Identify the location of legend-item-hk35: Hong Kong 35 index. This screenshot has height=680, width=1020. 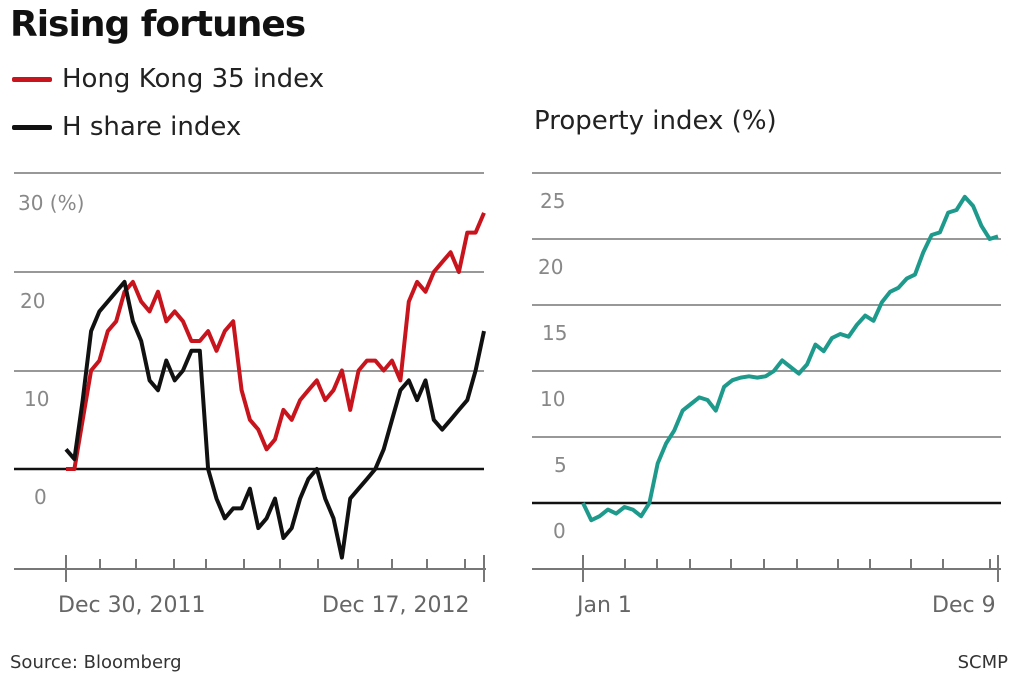
(168, 79).